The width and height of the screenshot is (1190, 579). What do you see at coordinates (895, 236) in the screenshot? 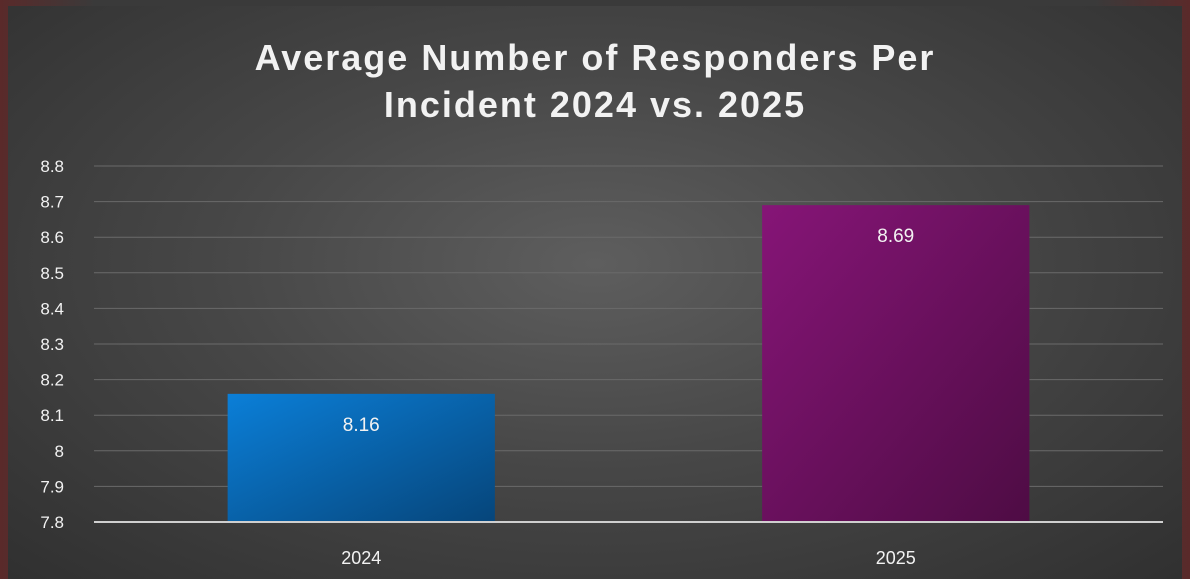
I see `data-label-2025: 8.69` at bounding box center [895, 236].